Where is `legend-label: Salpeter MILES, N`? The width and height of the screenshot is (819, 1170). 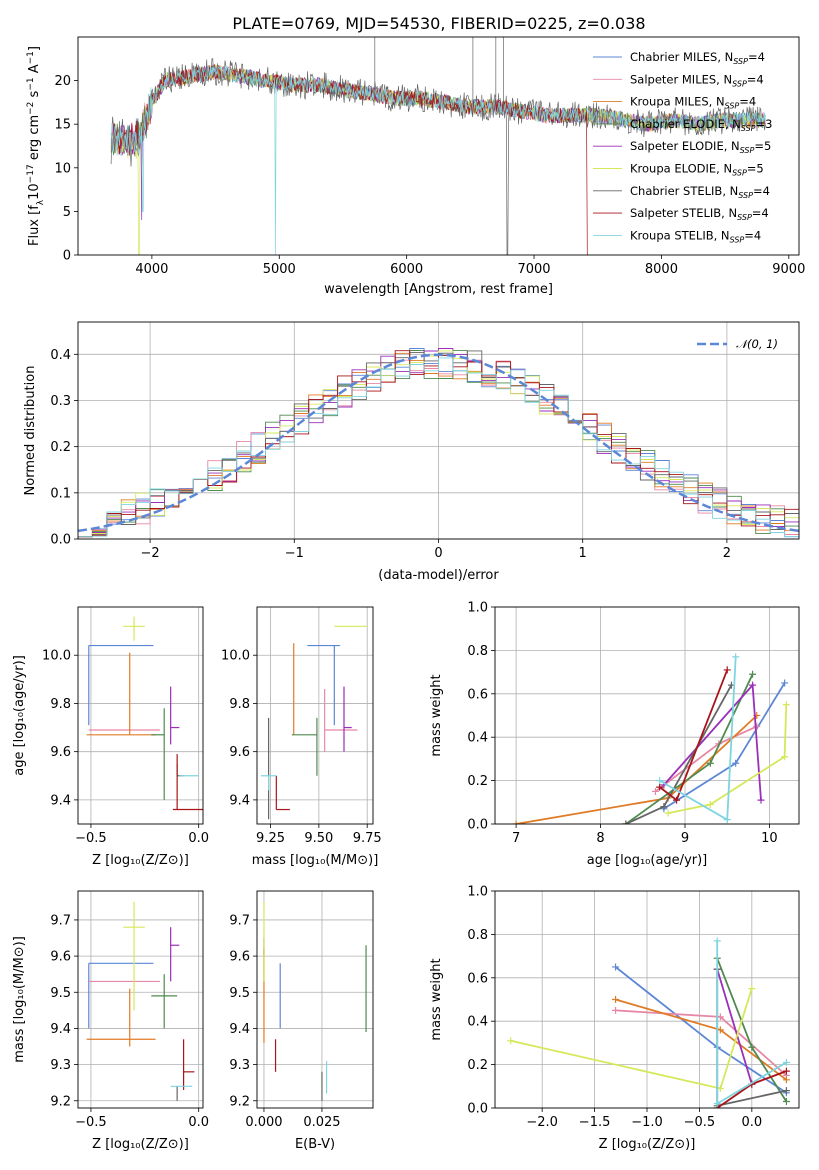 legend-label: Salpeter MILES, N is located at coordinates (681, 79).